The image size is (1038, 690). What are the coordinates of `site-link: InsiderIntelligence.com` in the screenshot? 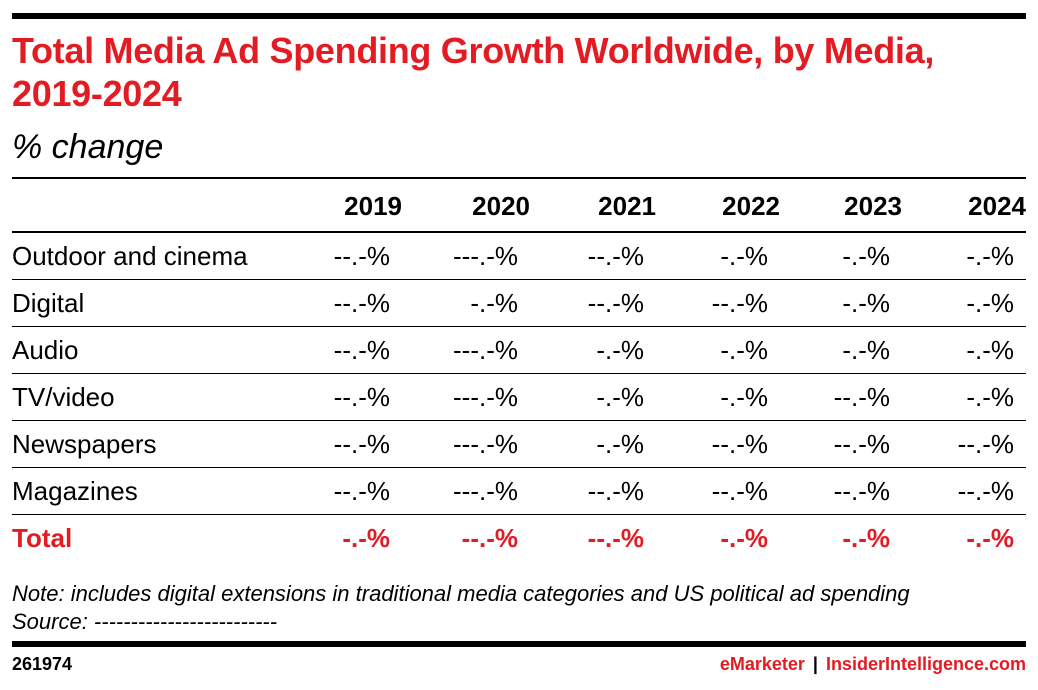 It's located at (925, 664).